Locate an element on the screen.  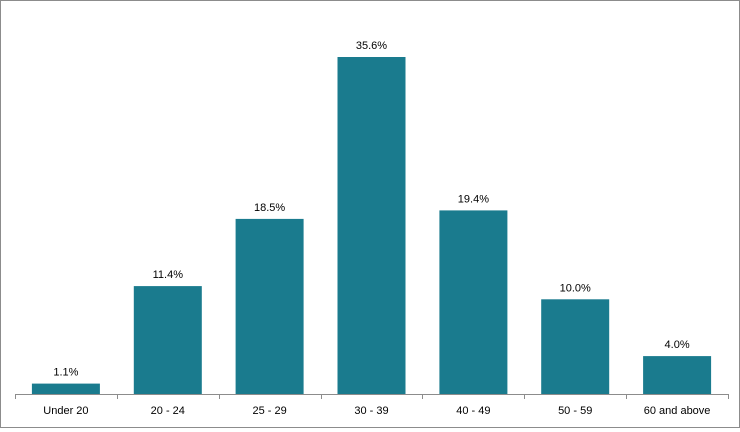
category-tick-label: 30 - 39 is located at coordinates (371, 411).